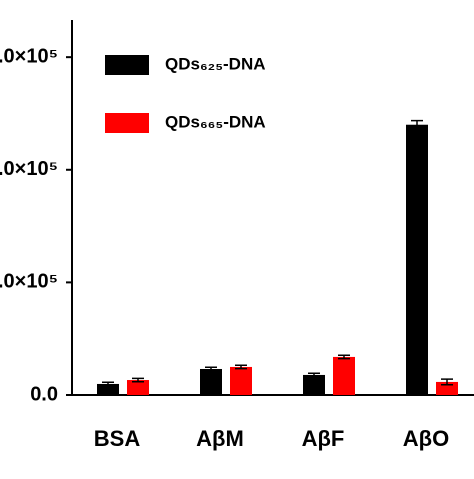 The image size is (474, 479). I want to click on x-tick-label: AβM, so click(220, 438).